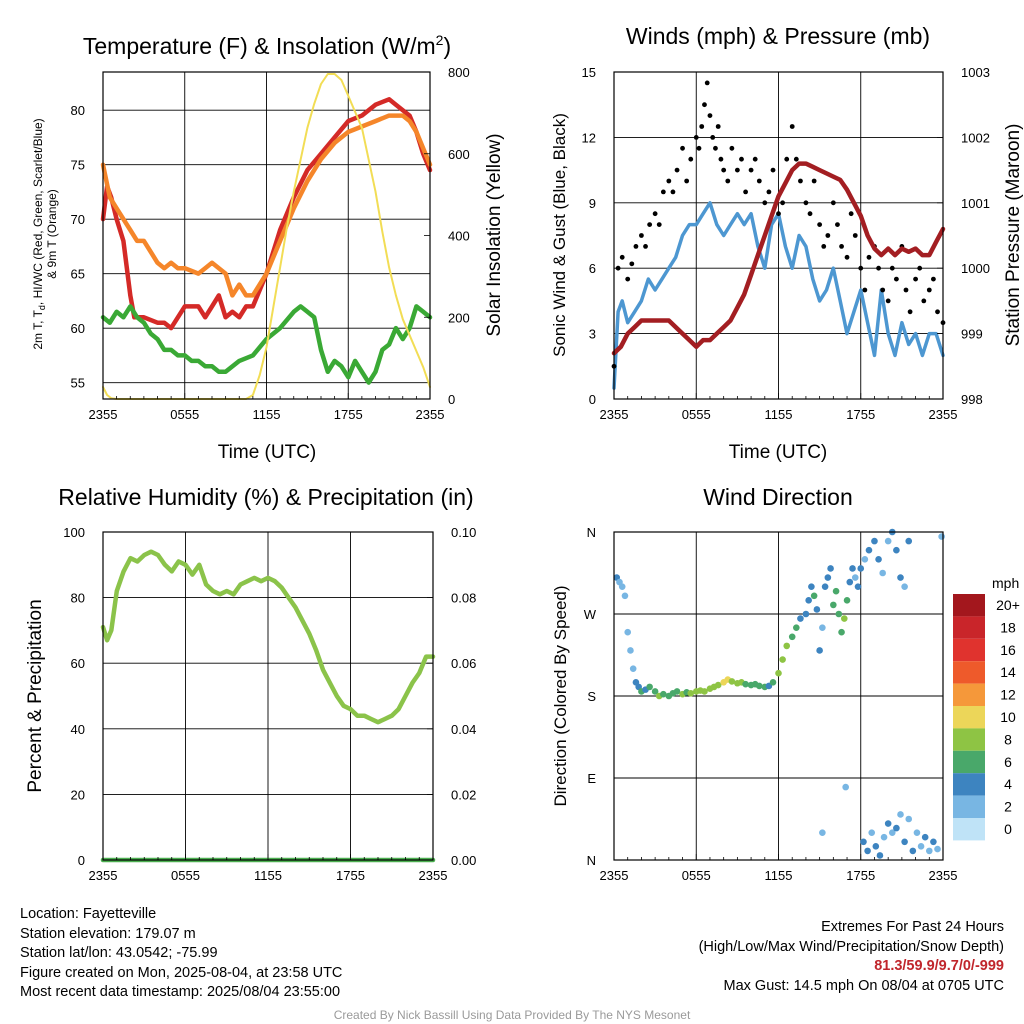 This screenshot has width=1024, height=1024. I want to click on y-tick-label: N, so click(591, 860).